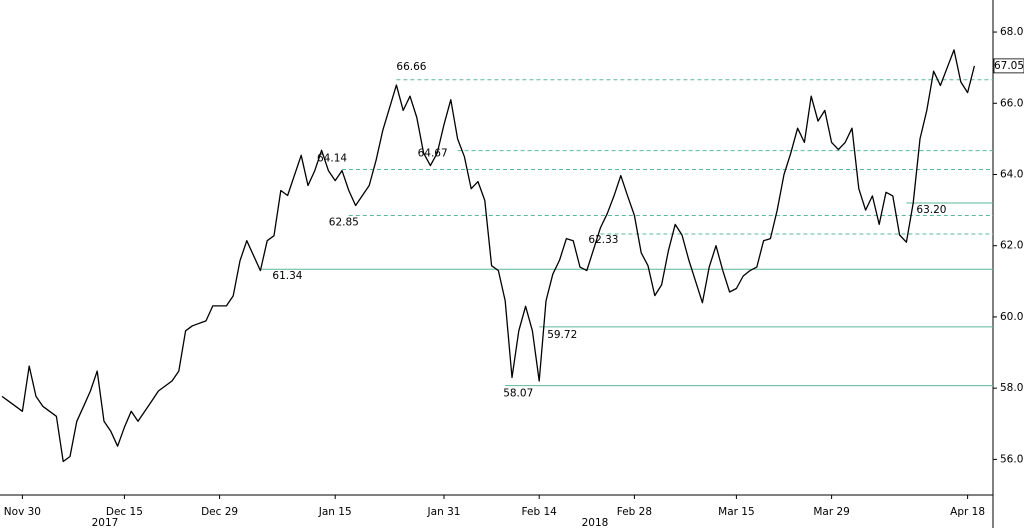  What do you see at coordinates (1012, 459) in the screenshot?
I see `y-tick-label: 56.00` at bounding box center [1012, 459].